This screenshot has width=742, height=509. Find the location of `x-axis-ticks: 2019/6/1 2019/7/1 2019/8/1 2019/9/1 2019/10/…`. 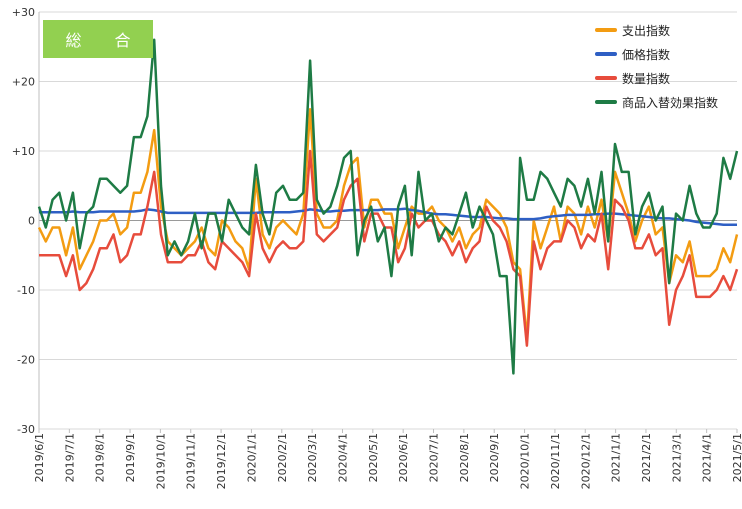

x-axis-ticks: 2019/6/1 2019/7/1 2019/8/1 2019/9/1 2019/10/… is located at coordinates (387, 459).